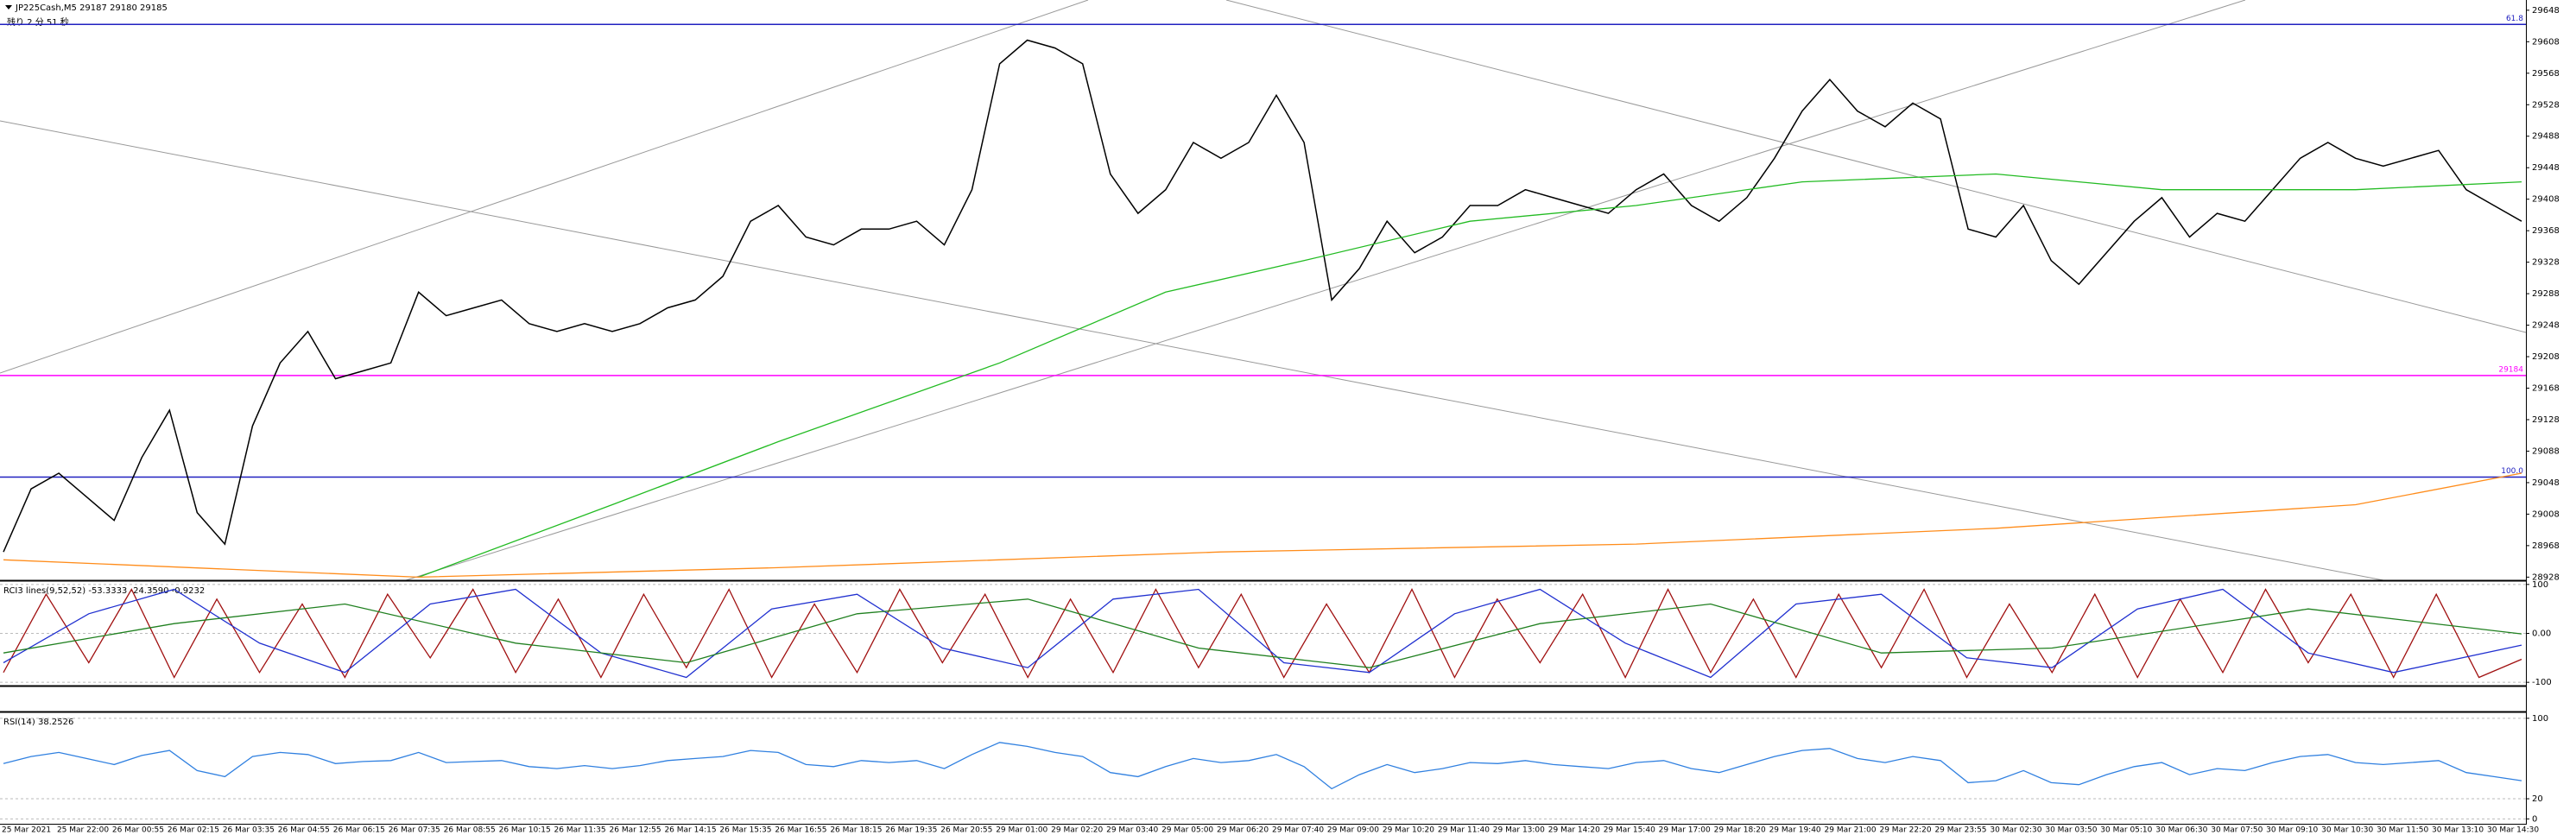 The height and width of the screenshot is (835, 2576). I want to click on y-tick-label: 29448, so click(2546, 168).